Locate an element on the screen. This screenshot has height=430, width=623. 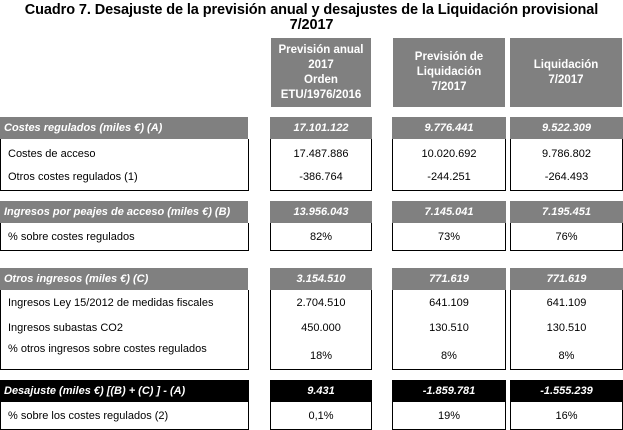
section-value: 7.145.041 is located at coordinates (449, 212).